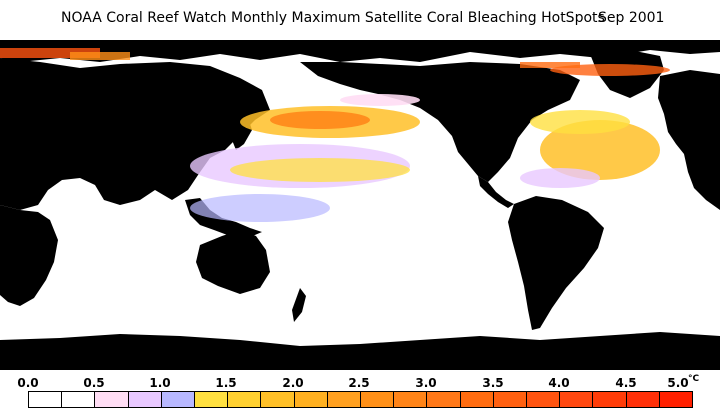 This screenshot has width=720, height=411. Describe the element at coordinates (290, 58) in the screenshot. I see `hotspot-arctic` at that location.